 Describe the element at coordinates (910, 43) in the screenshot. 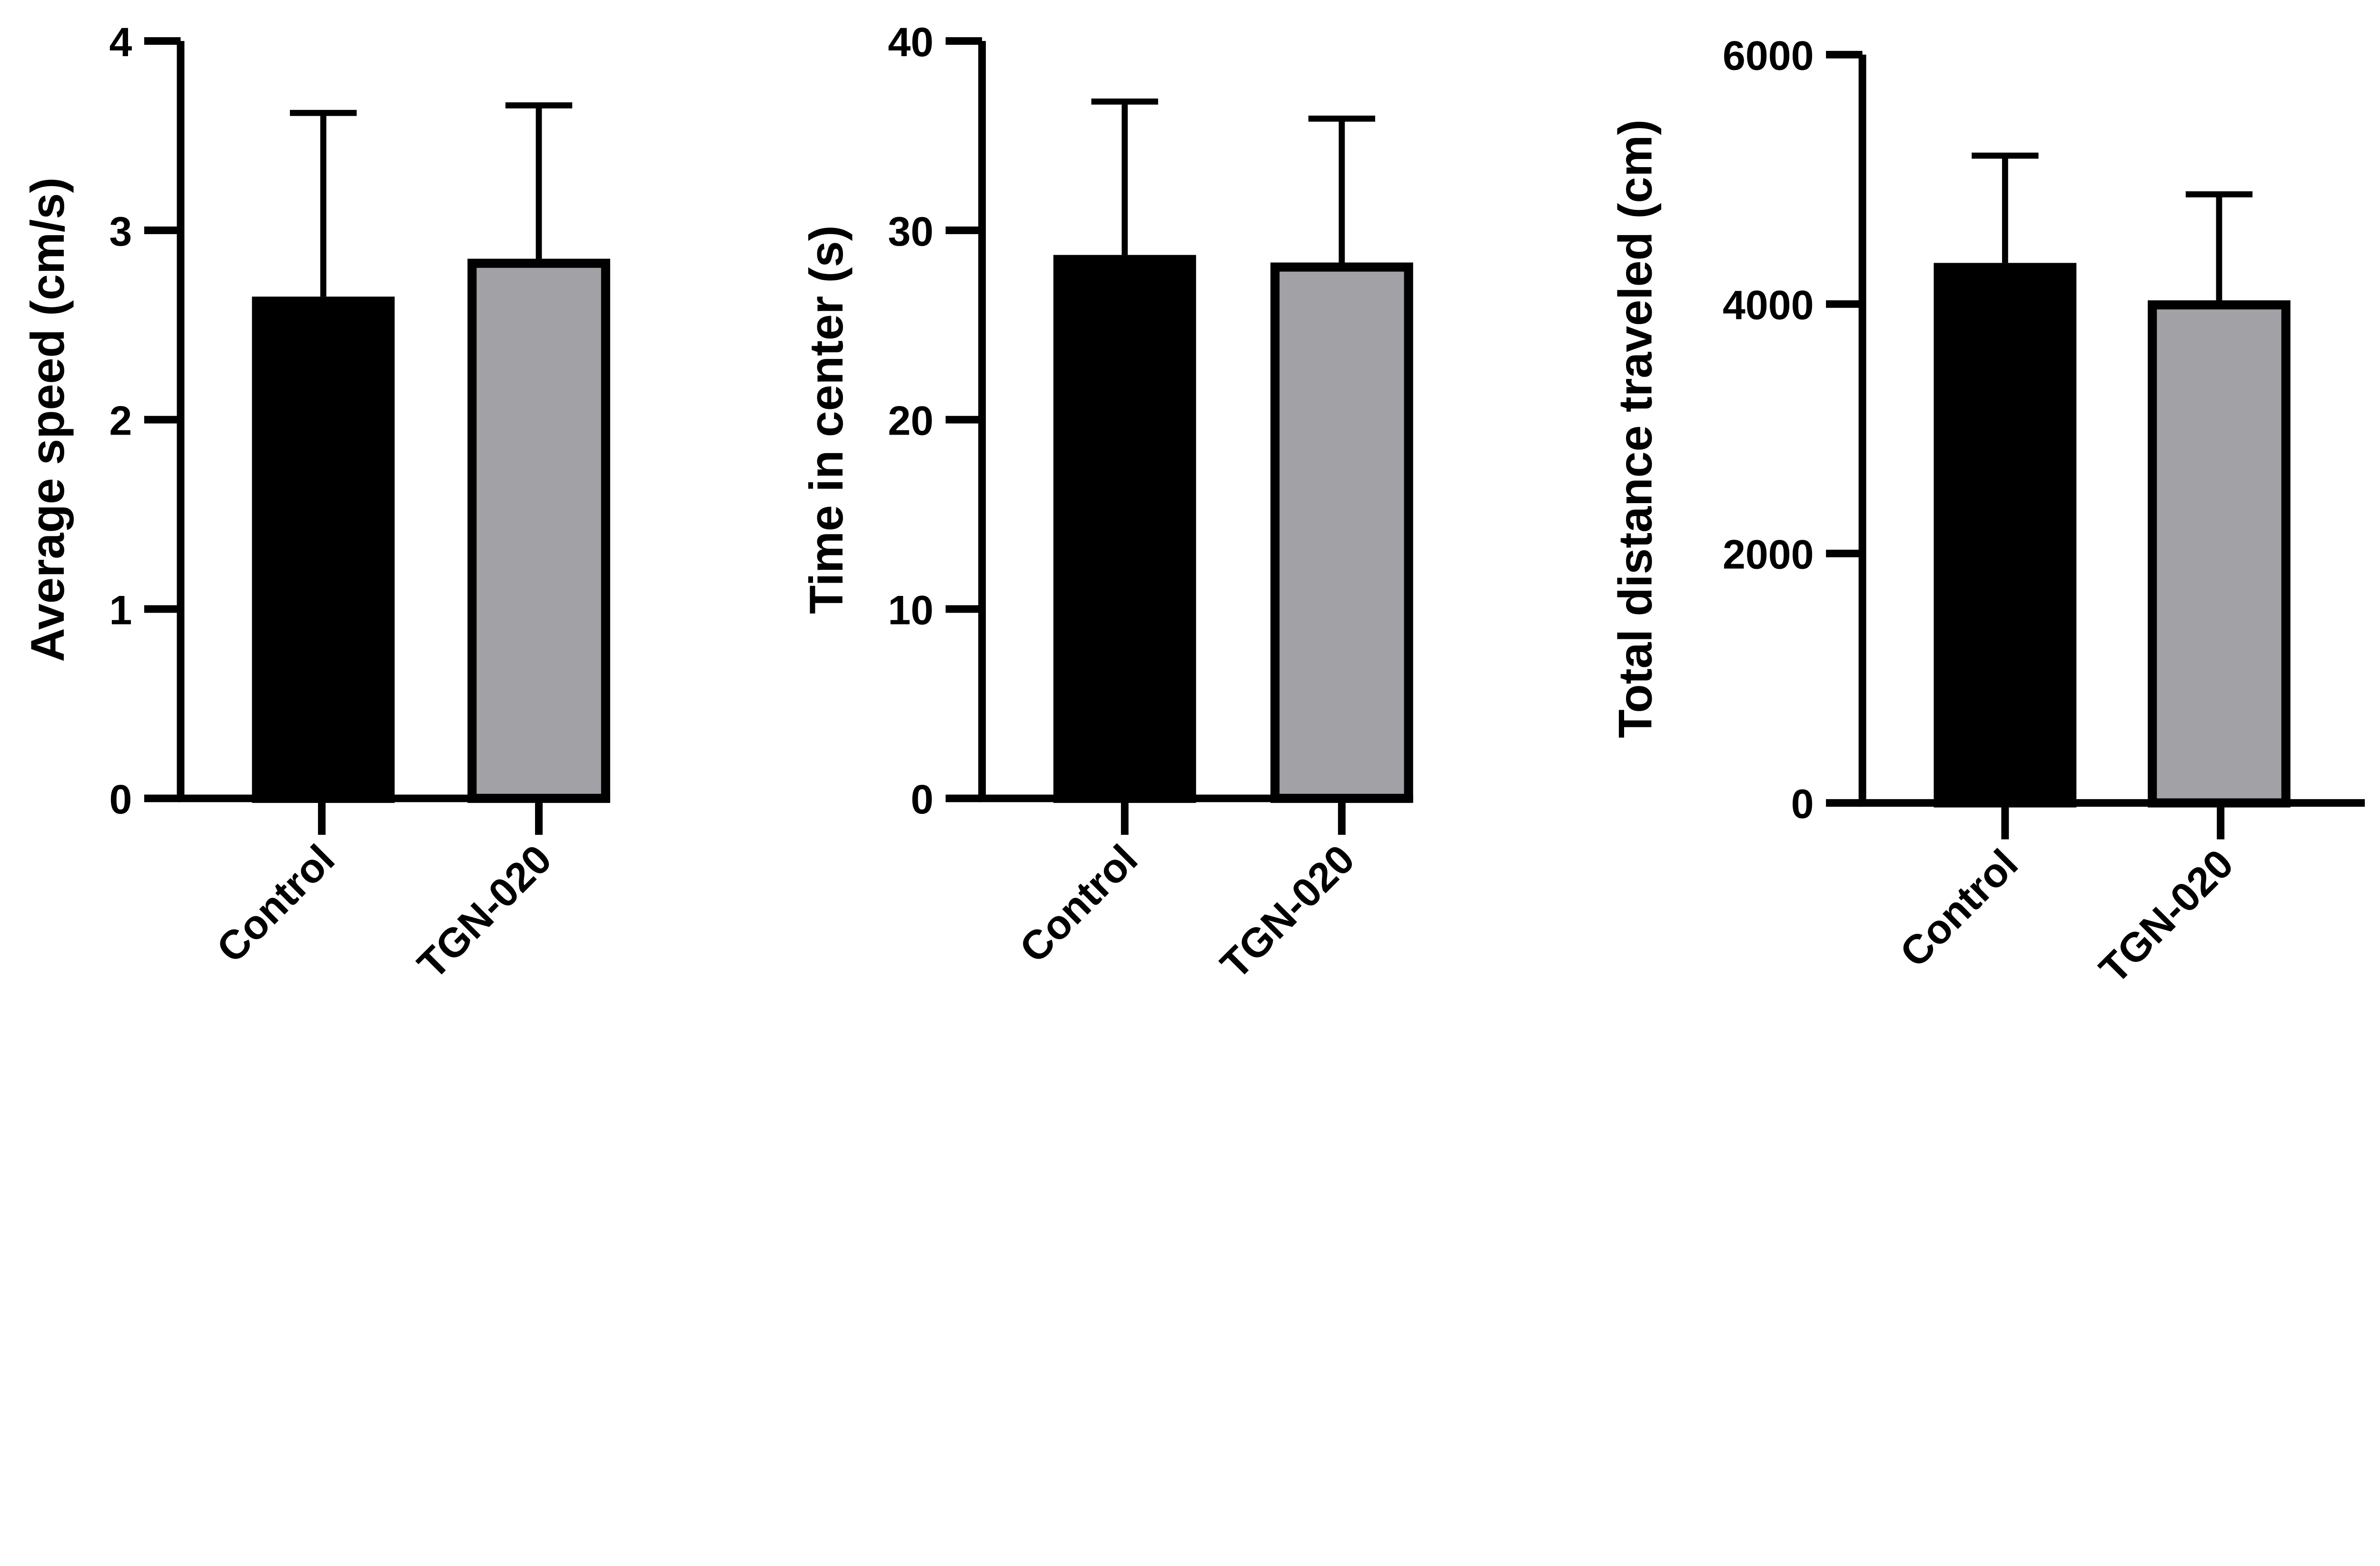

I see `y-tick-label: 40` at that location.